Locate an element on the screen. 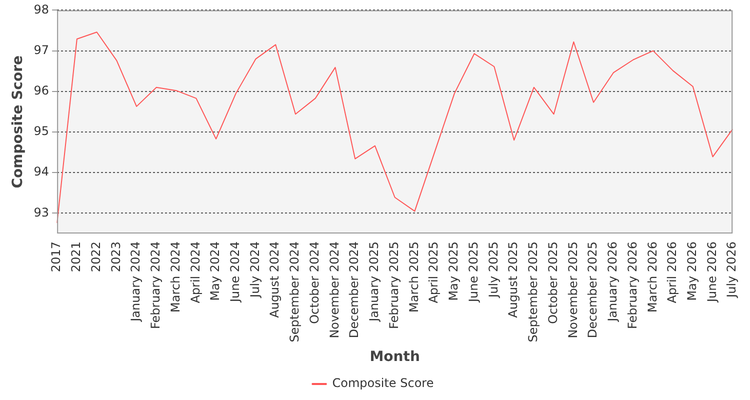  x-tick-label: January 2024 is located at coordinates (135, 282).